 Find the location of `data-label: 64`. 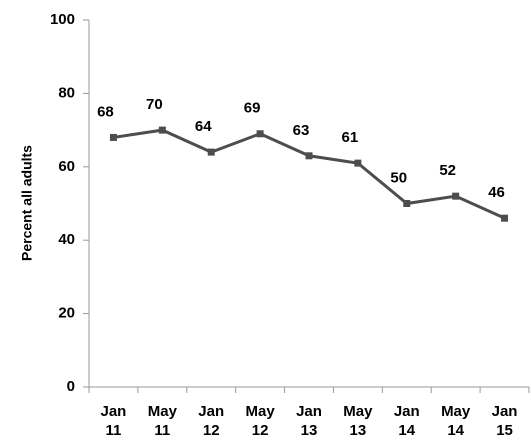

data-label: 64 is located at coordinates (203, 126).